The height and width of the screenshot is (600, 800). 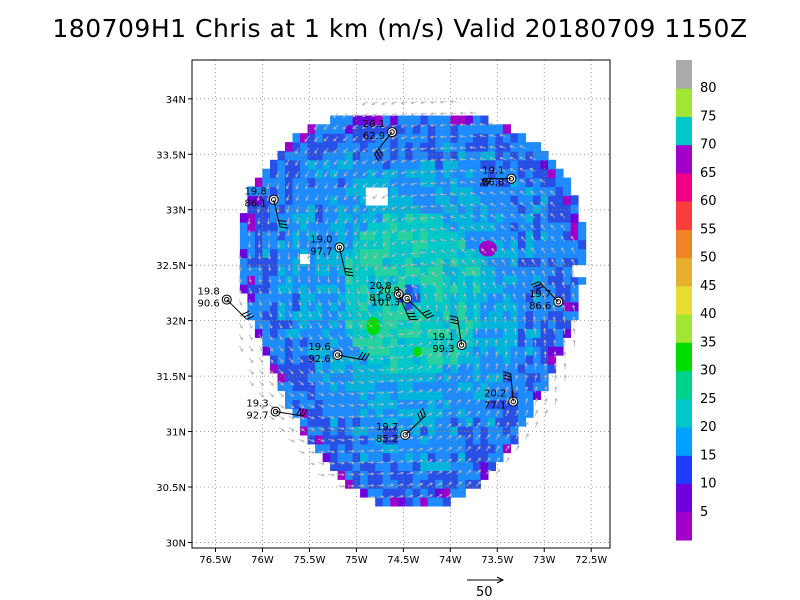 I want to click on dropsonde-marker: 20.277.1, so click(x=501, y=391).